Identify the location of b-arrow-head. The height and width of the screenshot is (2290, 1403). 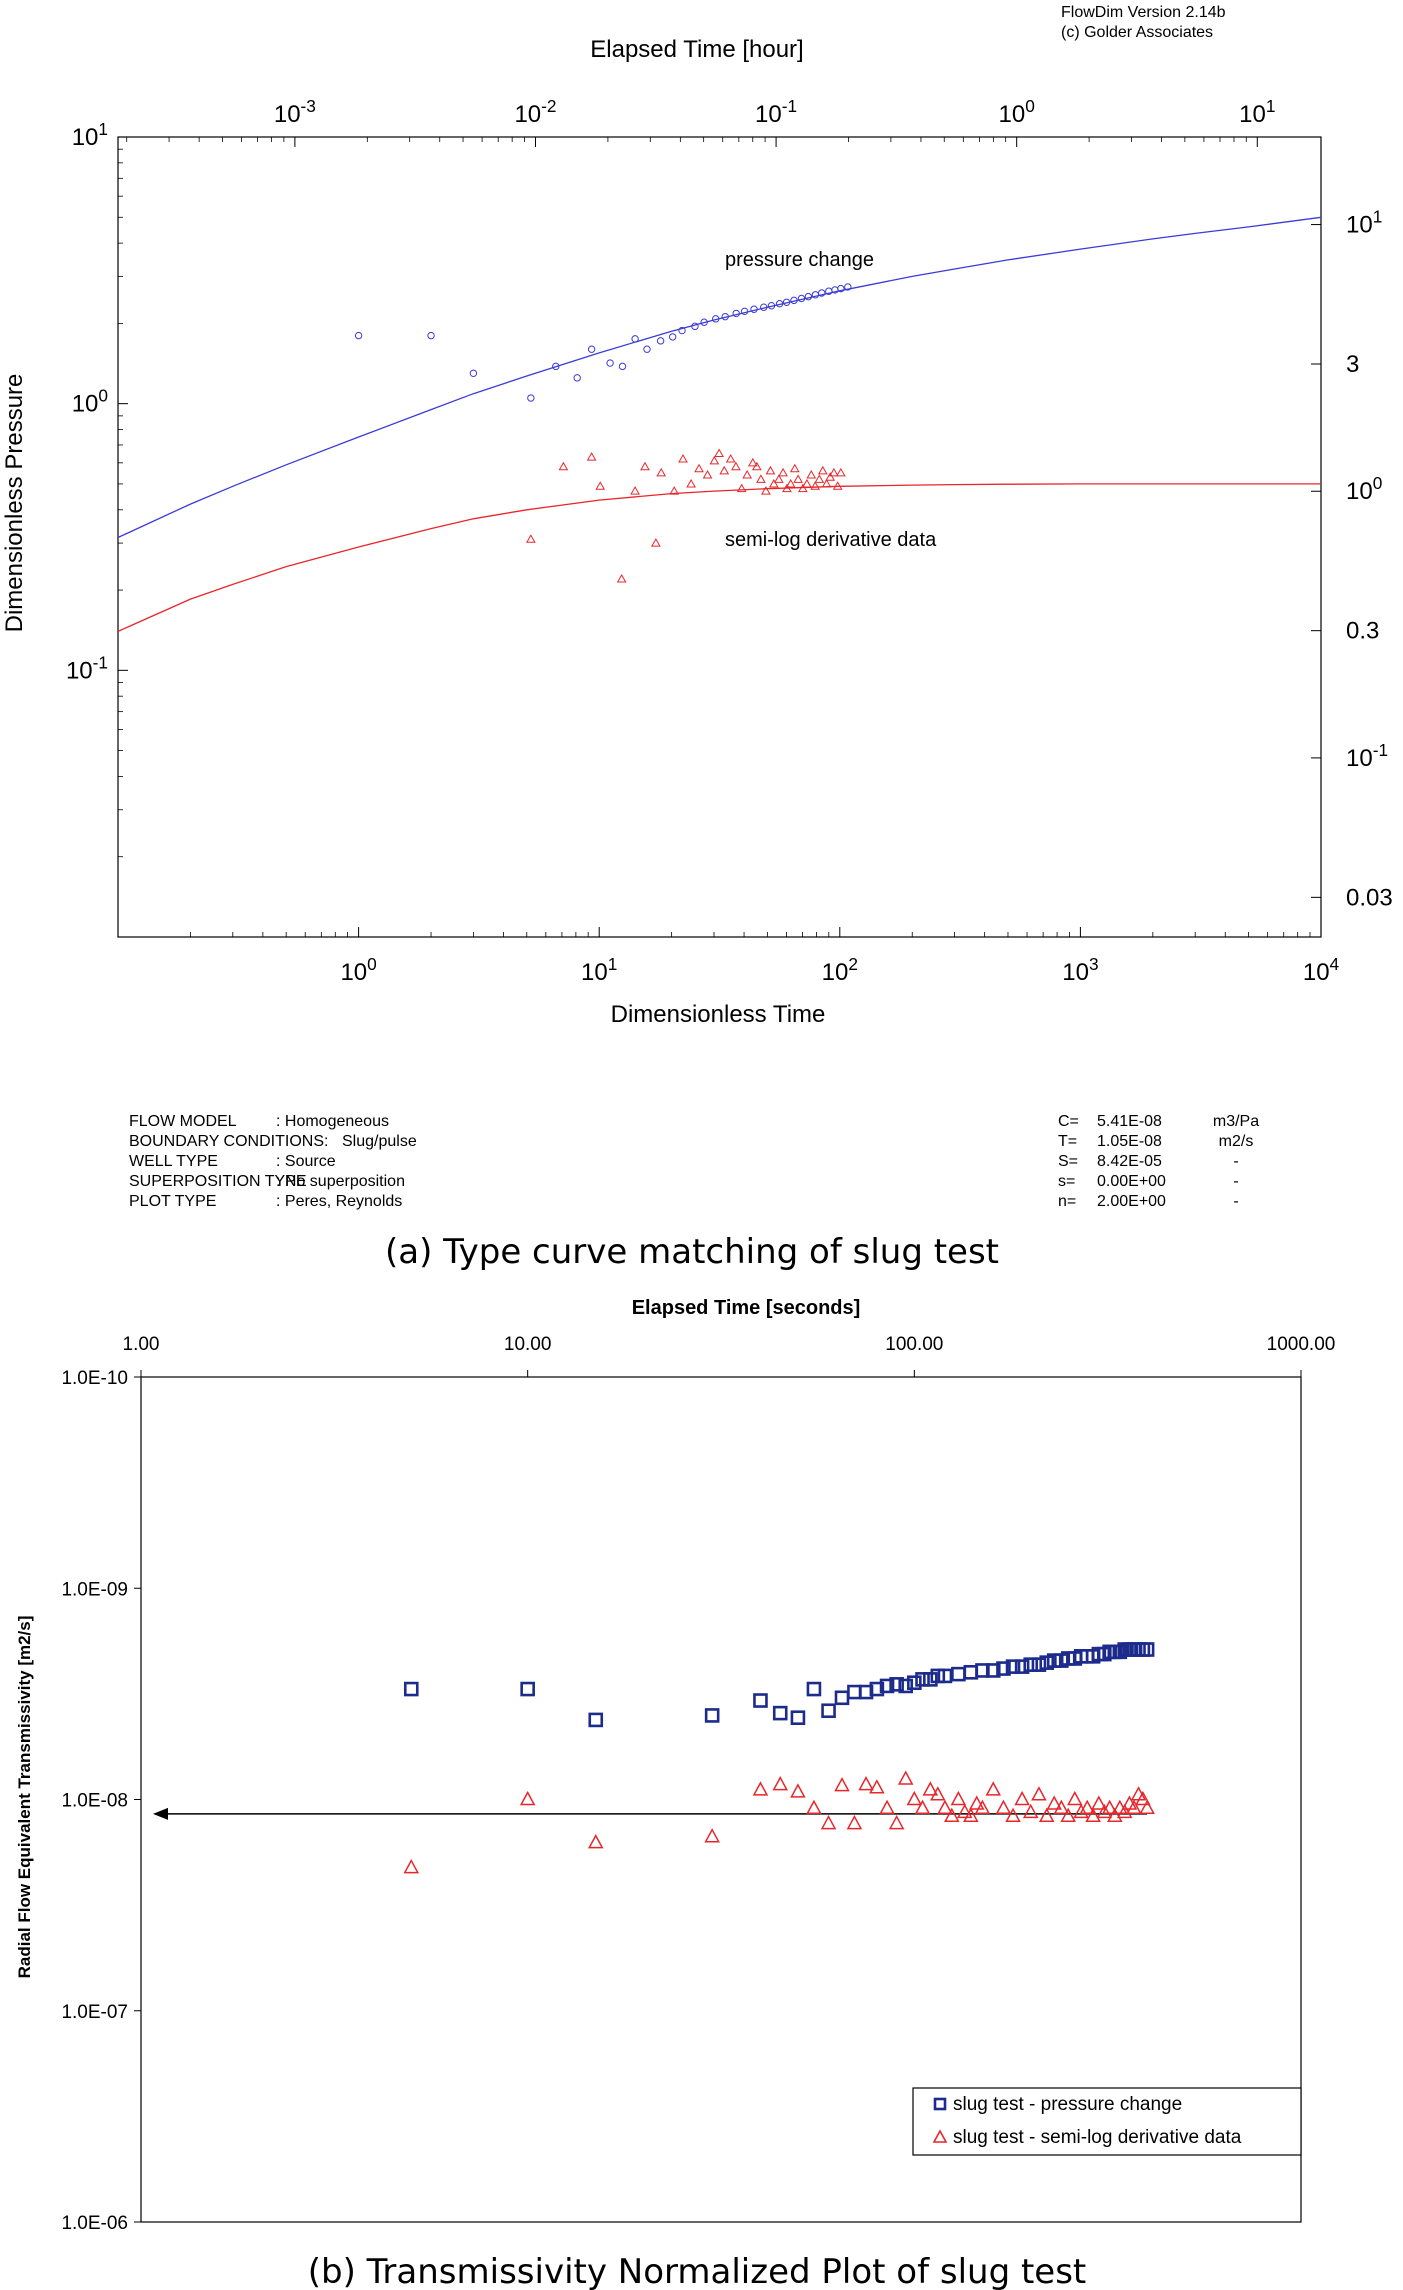
(160, 1813).